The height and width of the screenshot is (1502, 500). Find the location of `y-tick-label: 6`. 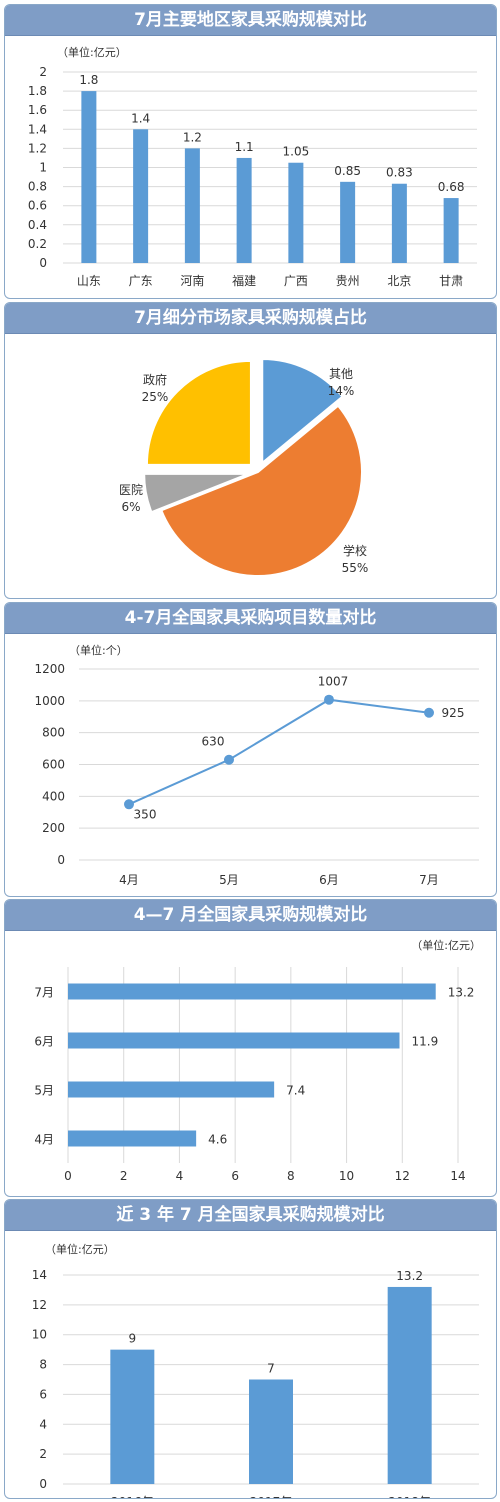

y-tick-label: 6 is located at coordinates (43, 1394).